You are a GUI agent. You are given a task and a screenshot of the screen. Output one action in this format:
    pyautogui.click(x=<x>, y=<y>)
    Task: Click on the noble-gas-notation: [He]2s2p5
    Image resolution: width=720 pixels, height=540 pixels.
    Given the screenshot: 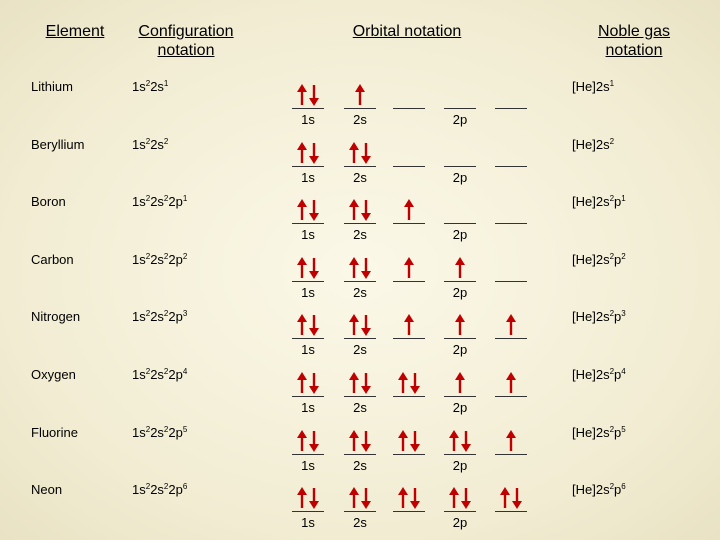 What is the action you would take?
    pyautogui.click(x=599, y=432)
    